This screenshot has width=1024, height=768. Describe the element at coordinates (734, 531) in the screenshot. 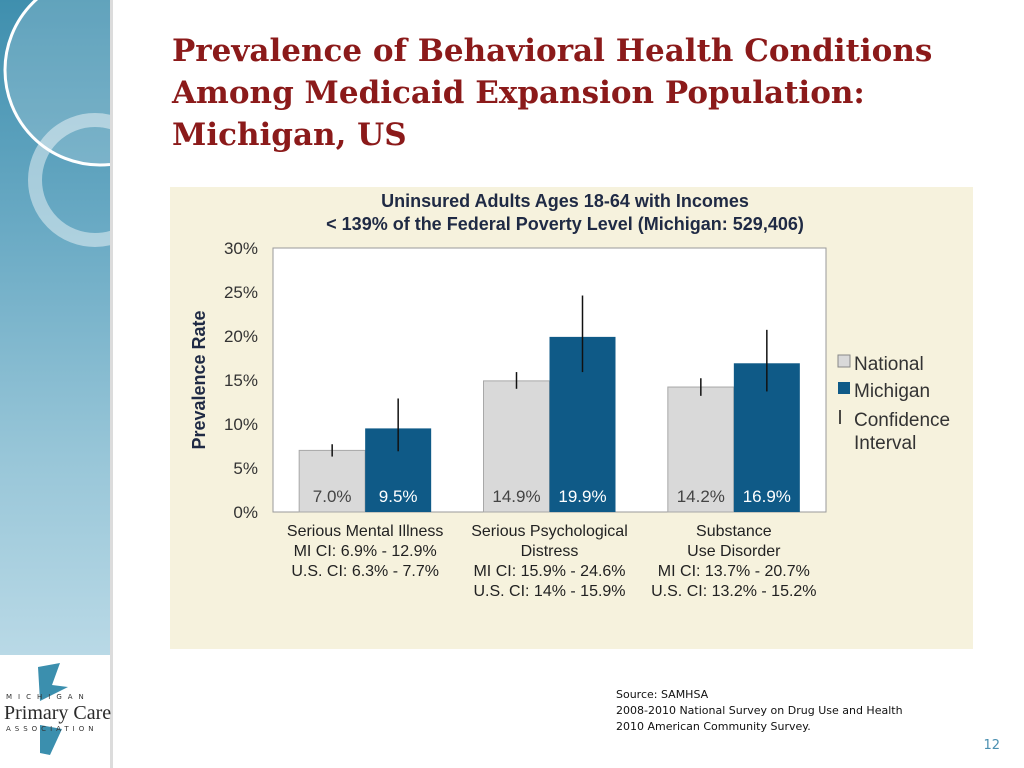

I see `category-label: Substance` at that location.